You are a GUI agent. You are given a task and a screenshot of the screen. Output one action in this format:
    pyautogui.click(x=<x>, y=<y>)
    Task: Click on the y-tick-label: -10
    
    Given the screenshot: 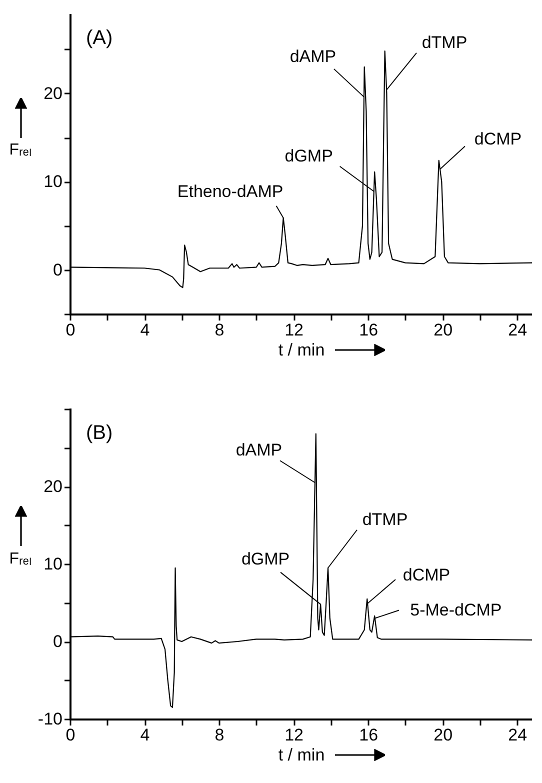 What is the action you would take?
    pyautogui.click(x=50, y=719)
    